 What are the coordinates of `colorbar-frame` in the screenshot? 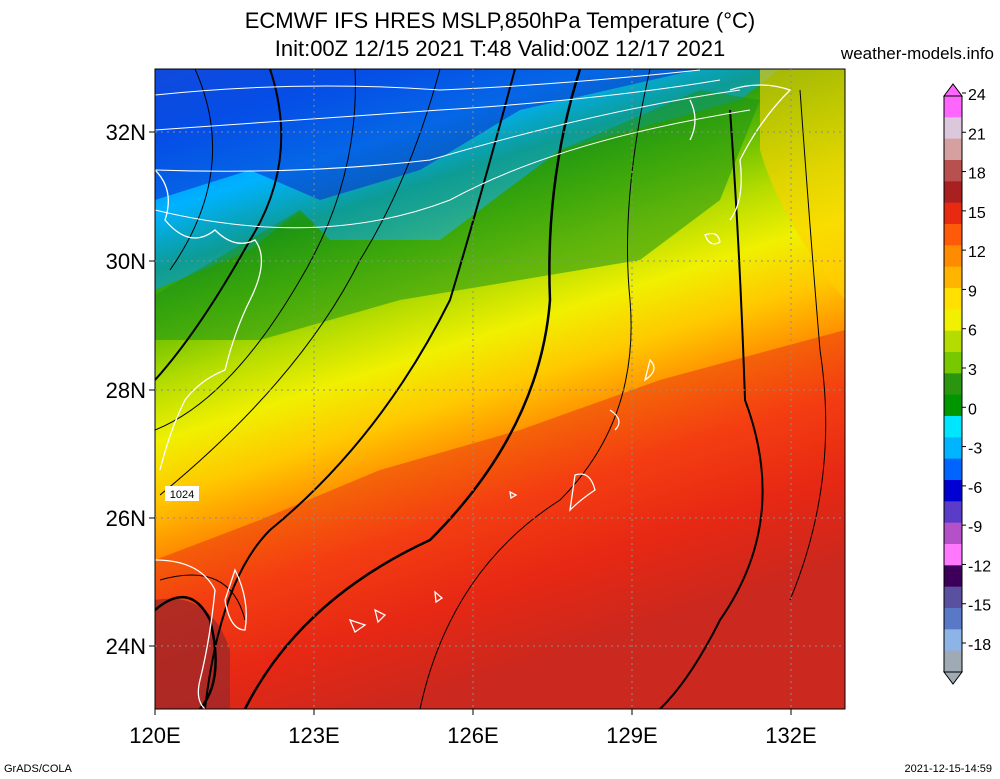 It's located at (953, 384).